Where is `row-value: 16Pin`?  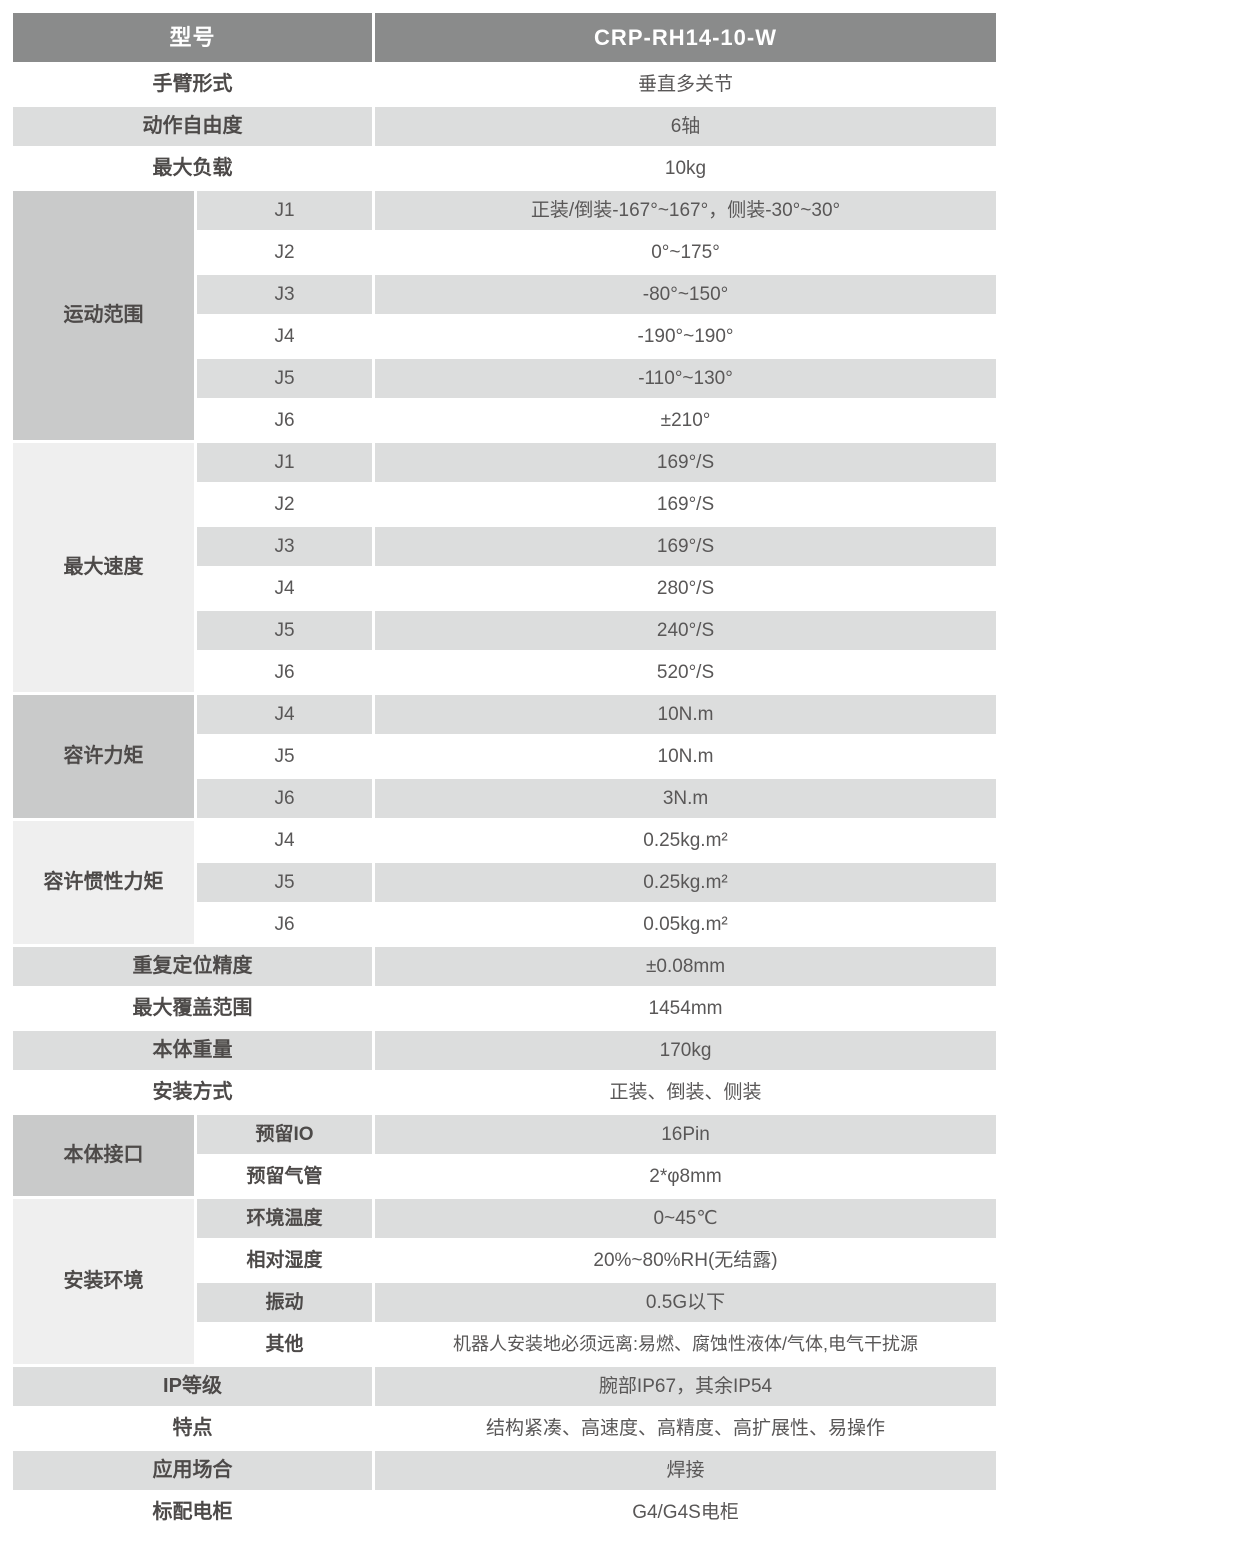
row-value: 16Pin is located at coordinates (686, 1134).